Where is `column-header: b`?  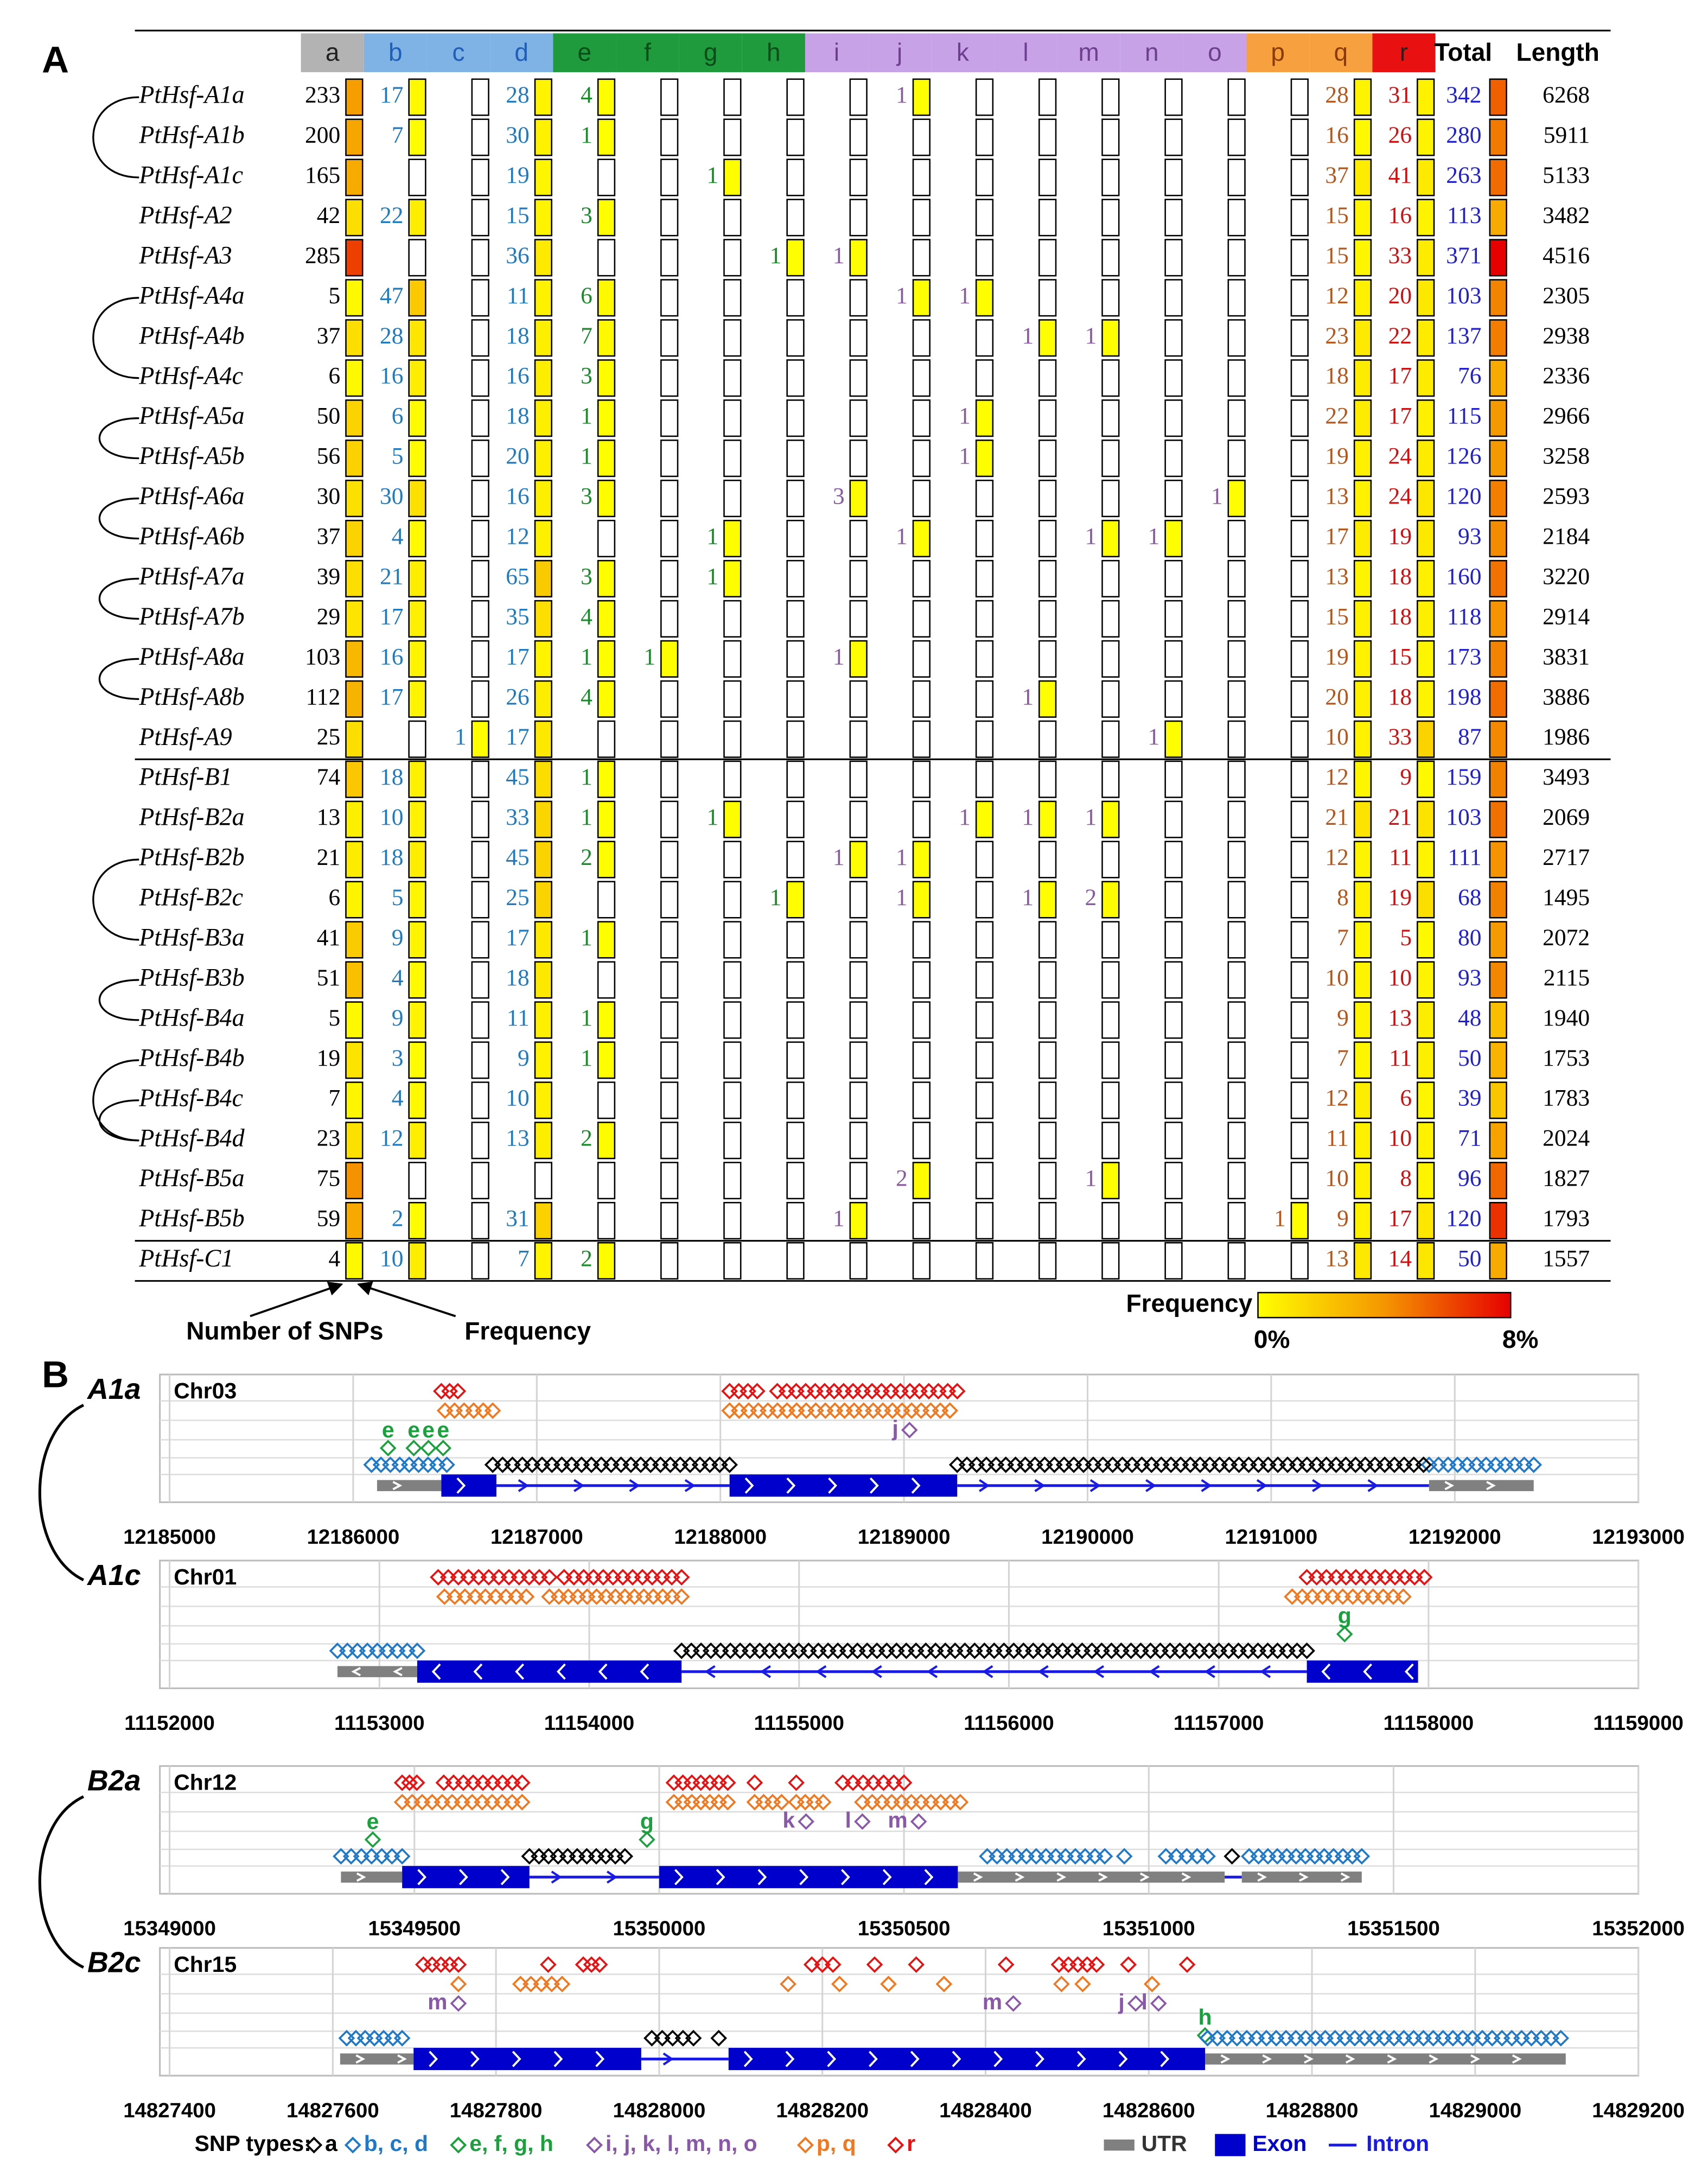
column-header: b is located at coordinates (395, 52).